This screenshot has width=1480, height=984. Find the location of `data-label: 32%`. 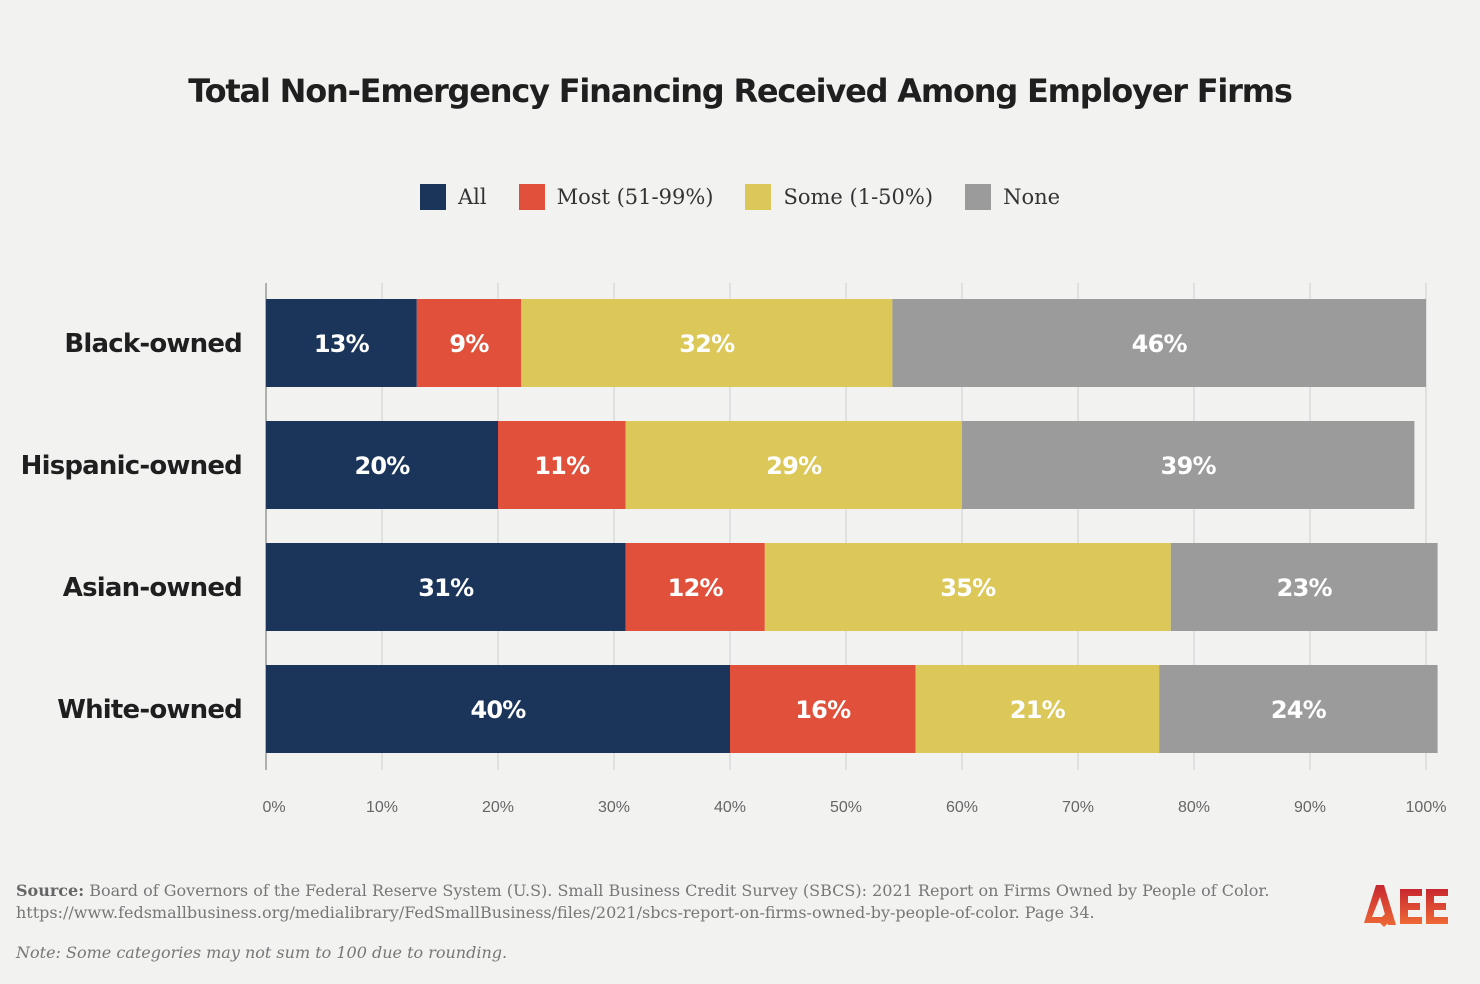

data-label: 32% is located at coordinates (707, 344).